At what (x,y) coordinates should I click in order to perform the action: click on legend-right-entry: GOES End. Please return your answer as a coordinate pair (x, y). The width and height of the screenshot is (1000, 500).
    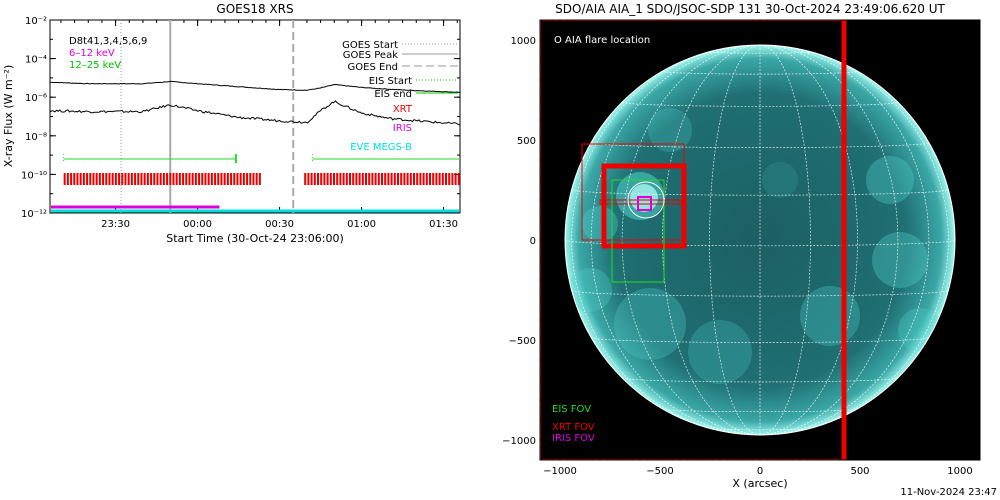
    Looking at the image, I should click on (373, 67).